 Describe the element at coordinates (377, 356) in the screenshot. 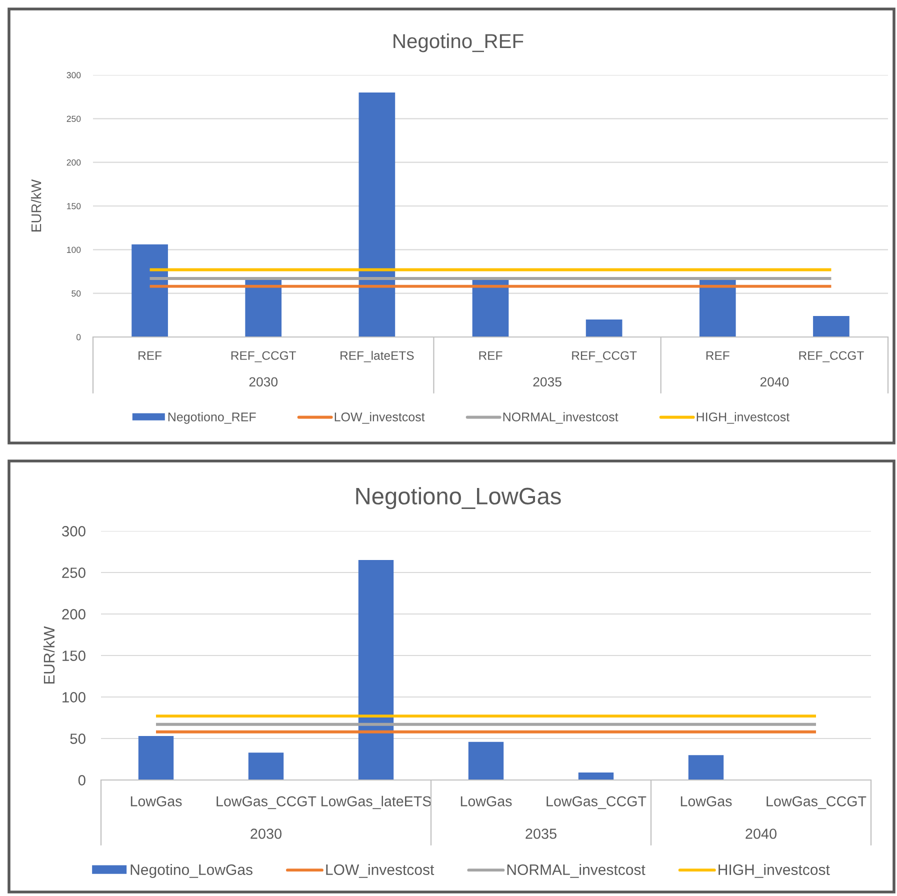

I see `x-tick-label: REF_lateETS` at that location.